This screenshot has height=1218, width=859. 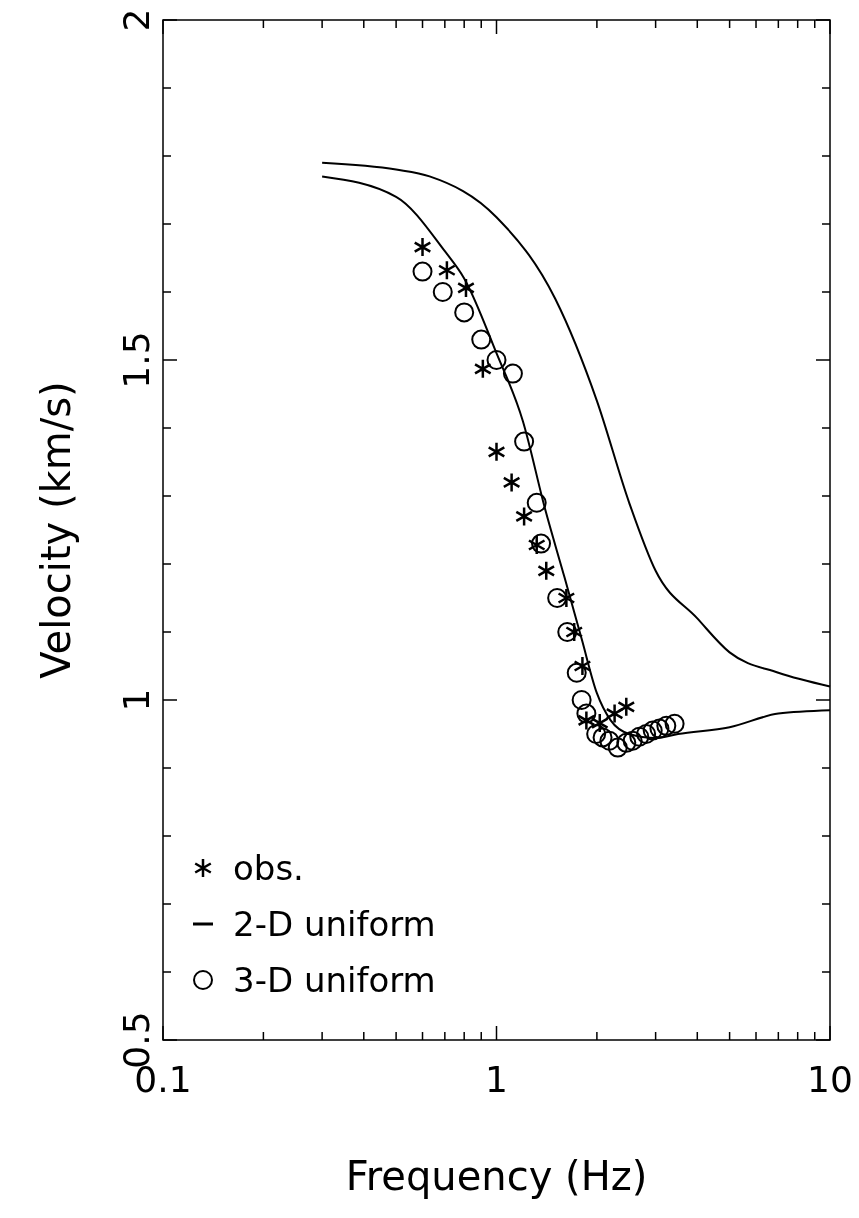 I want to click on x-tick-label: 10, so click(x=830, y=1079).